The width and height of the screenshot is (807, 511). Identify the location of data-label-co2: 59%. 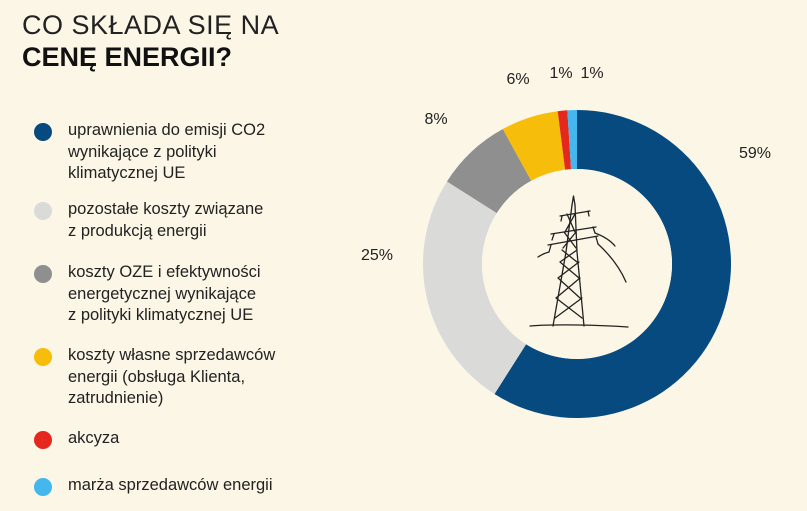
(755, 153).